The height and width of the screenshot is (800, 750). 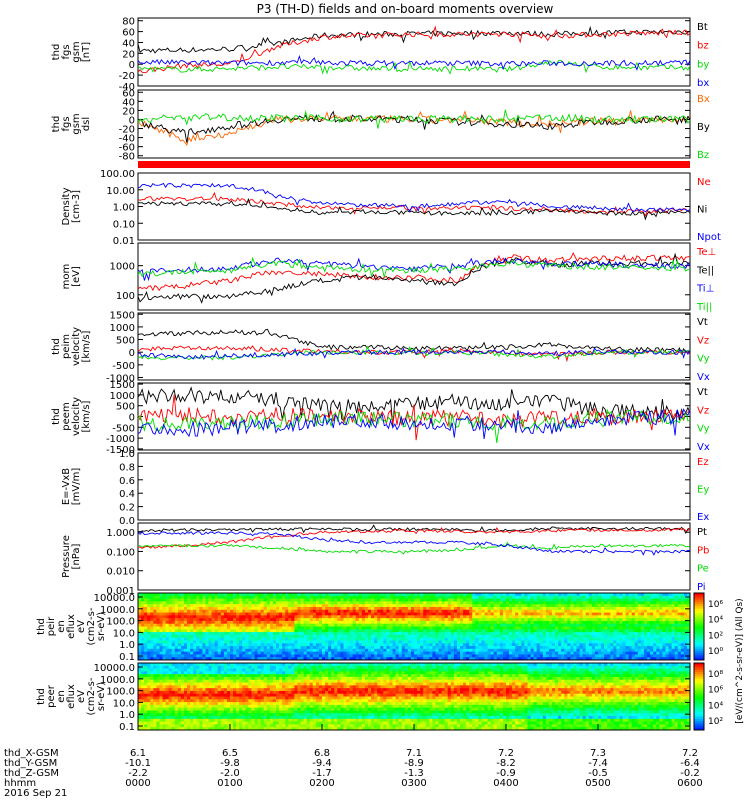 I want to click on legend-entry: Bz, so click(x=703, y=155).